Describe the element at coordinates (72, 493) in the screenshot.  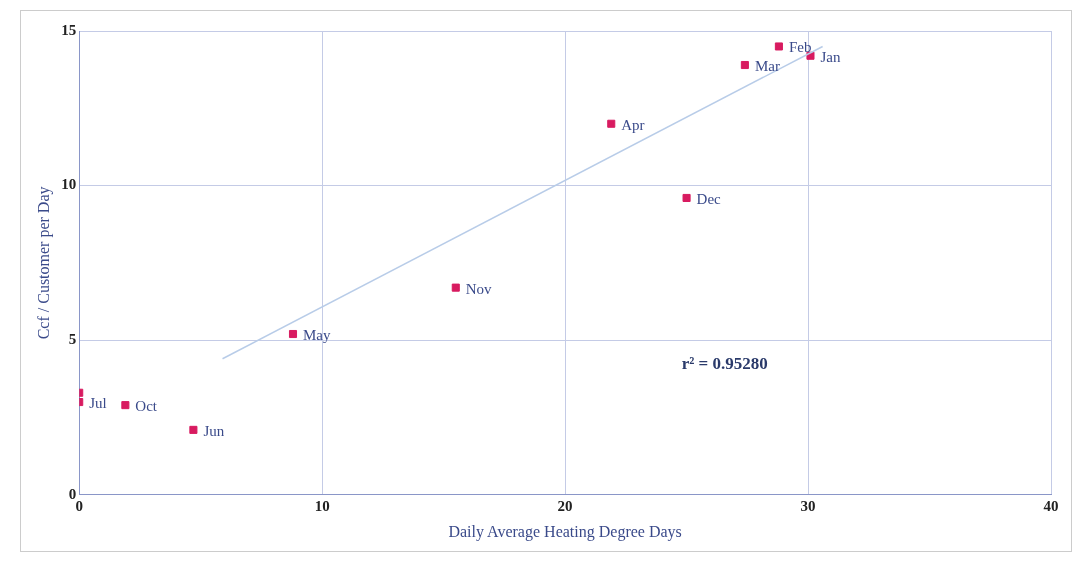
I see `y-tick-label: 0` at that location.